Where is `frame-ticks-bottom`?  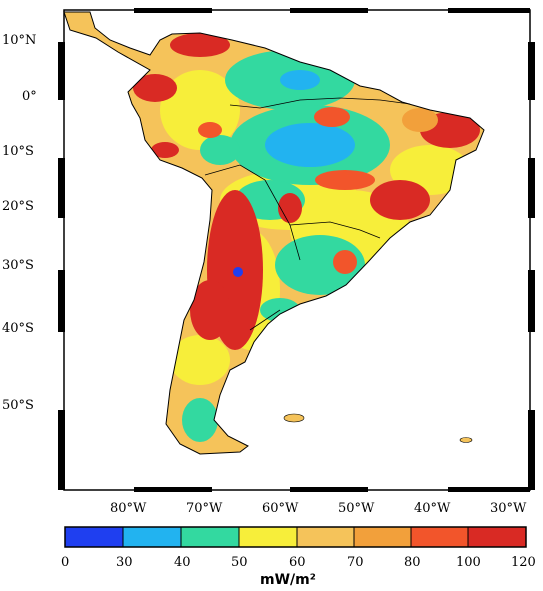 frame-ticks-bottom is located at coordinates (332, 489).